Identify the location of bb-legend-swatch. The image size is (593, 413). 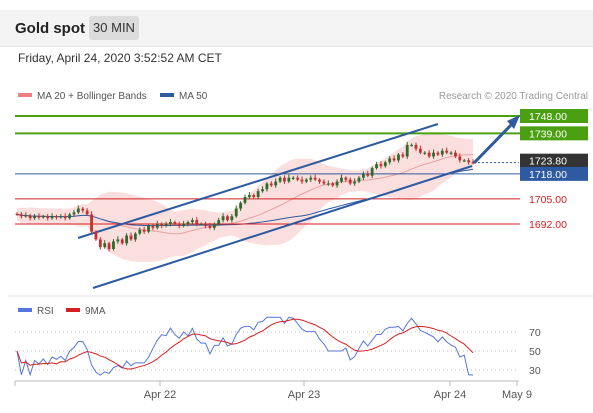
(25, 95).